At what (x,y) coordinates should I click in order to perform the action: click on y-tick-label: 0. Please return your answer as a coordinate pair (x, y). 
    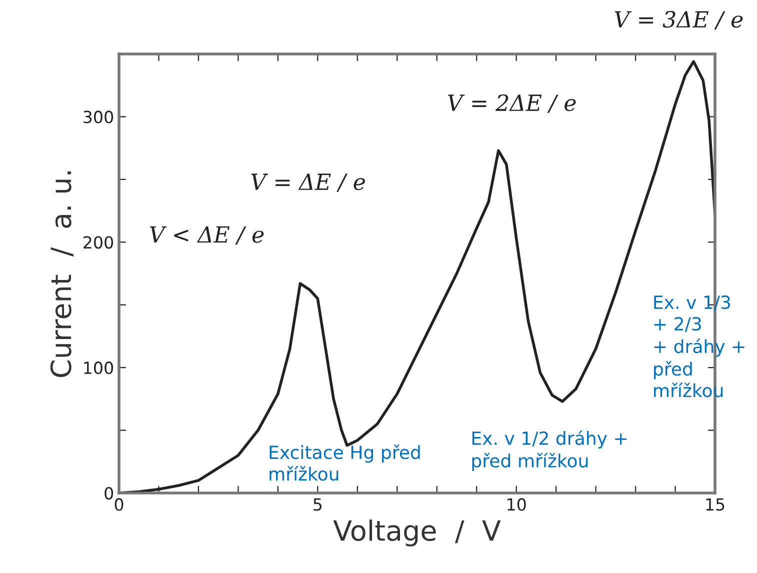
    Looking at the image, I should click on (109, 493).